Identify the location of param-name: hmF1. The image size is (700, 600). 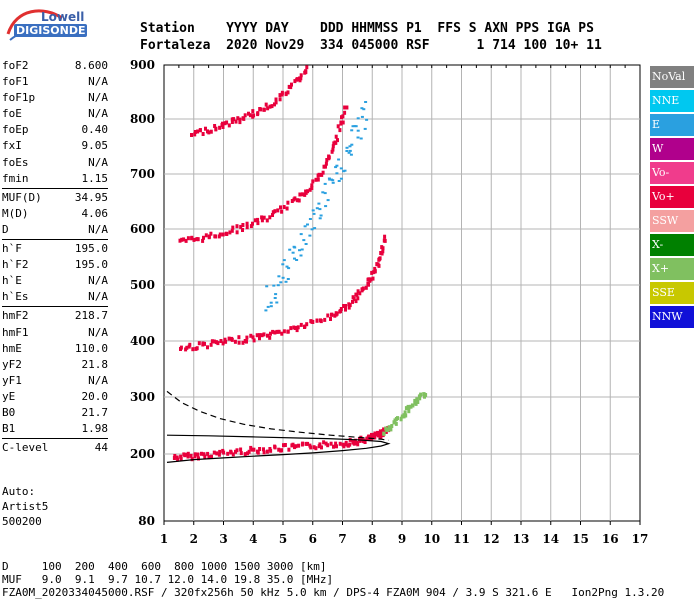
(15, 332).